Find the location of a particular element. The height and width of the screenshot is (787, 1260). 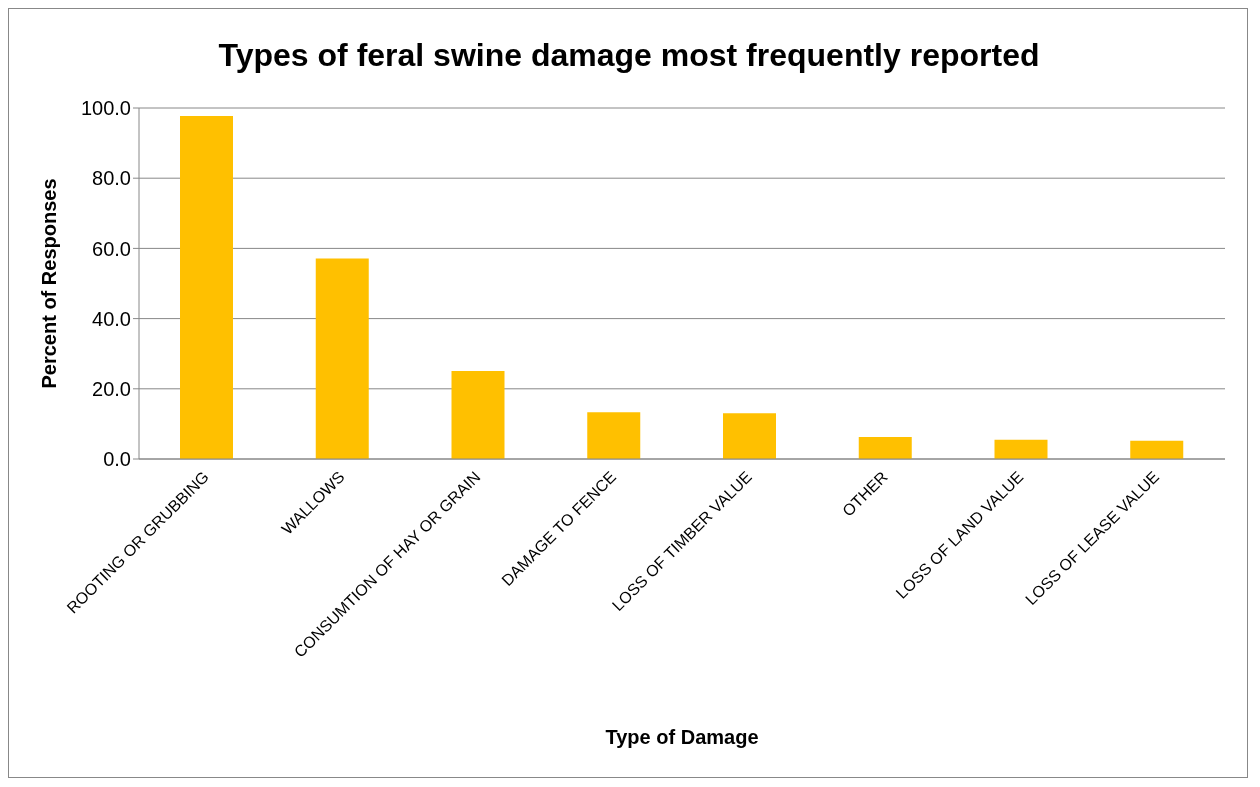

y-tick-label: 0.0 is located at coordinates (117, 459).